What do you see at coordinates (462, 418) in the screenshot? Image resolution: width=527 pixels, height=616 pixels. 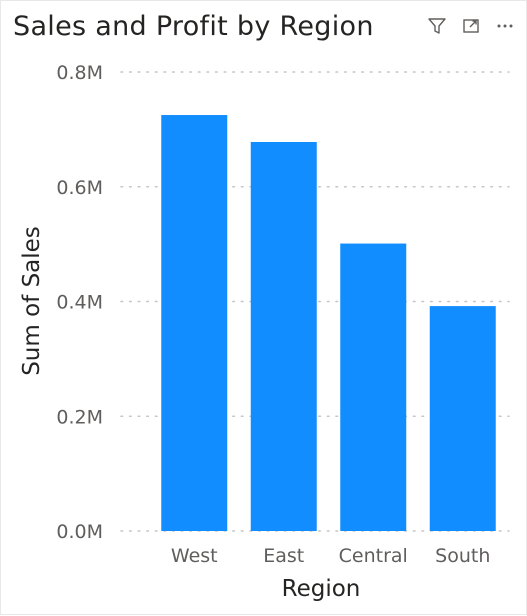 I see `bar-south` at bounding box center [462, 418].